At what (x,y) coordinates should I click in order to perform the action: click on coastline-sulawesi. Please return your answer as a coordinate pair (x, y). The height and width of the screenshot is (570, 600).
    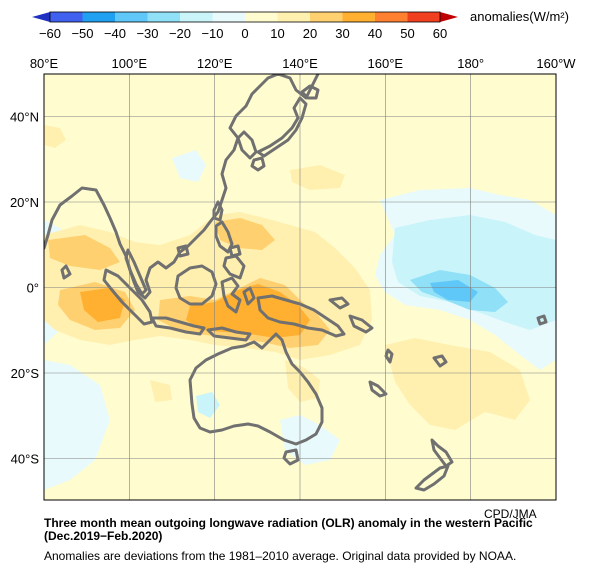
    Looking at the image, I should click on (231, 295).